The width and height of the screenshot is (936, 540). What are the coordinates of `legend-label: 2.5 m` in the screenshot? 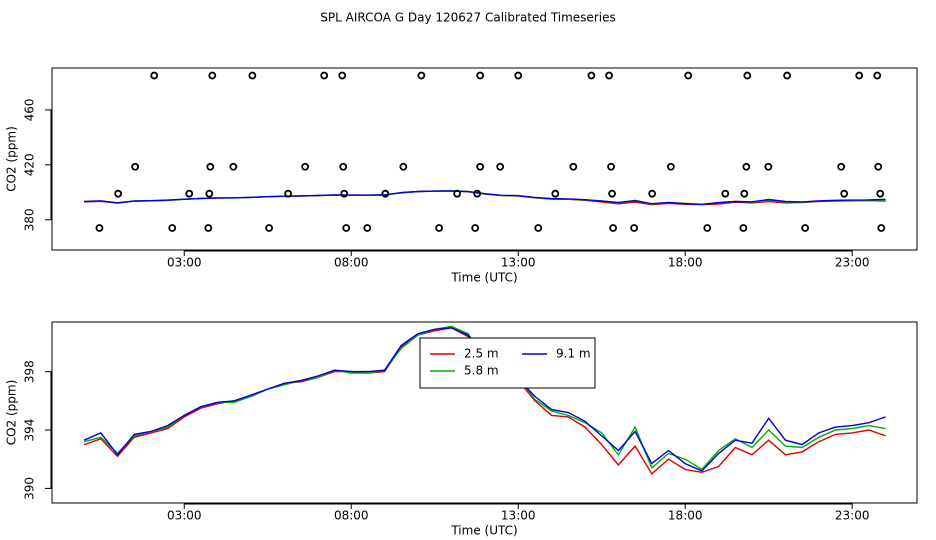 It's located at (481, 354).